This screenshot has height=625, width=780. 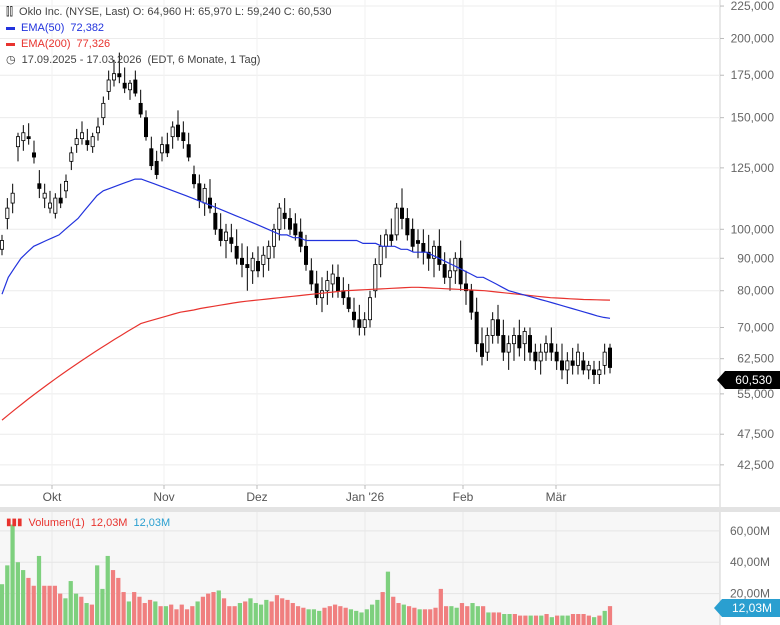 I want to click on price-tick-label: 80,000, so click(x=755, y=291).